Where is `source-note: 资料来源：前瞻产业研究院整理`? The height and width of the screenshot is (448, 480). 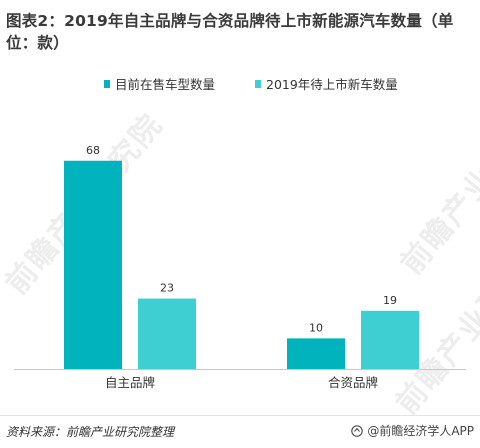
source-note: 资料来源：前瞻产业研究院整理 is located at coordinates (90, 432).